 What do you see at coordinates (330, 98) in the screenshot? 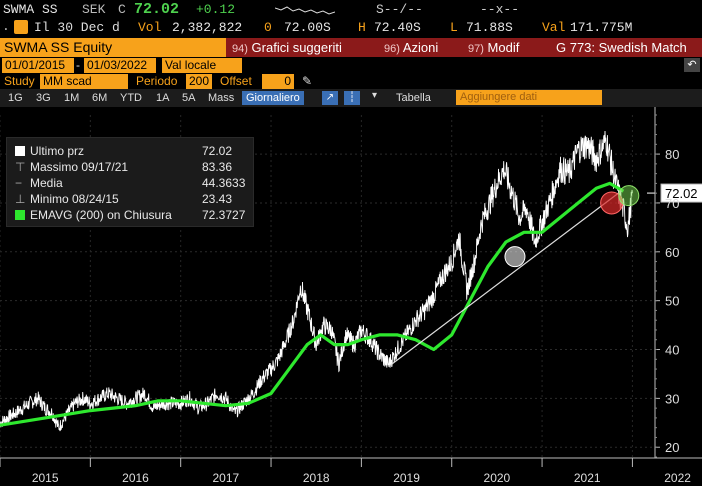
I see `line-chart-icon: ↗` at bounding box center [330, 98].